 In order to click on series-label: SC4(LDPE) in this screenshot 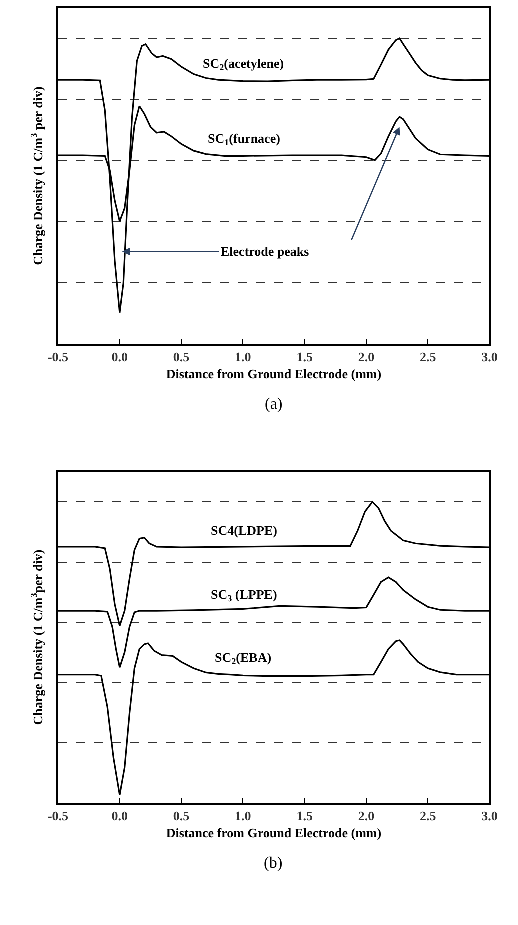, I will do `click(244, 530)`.